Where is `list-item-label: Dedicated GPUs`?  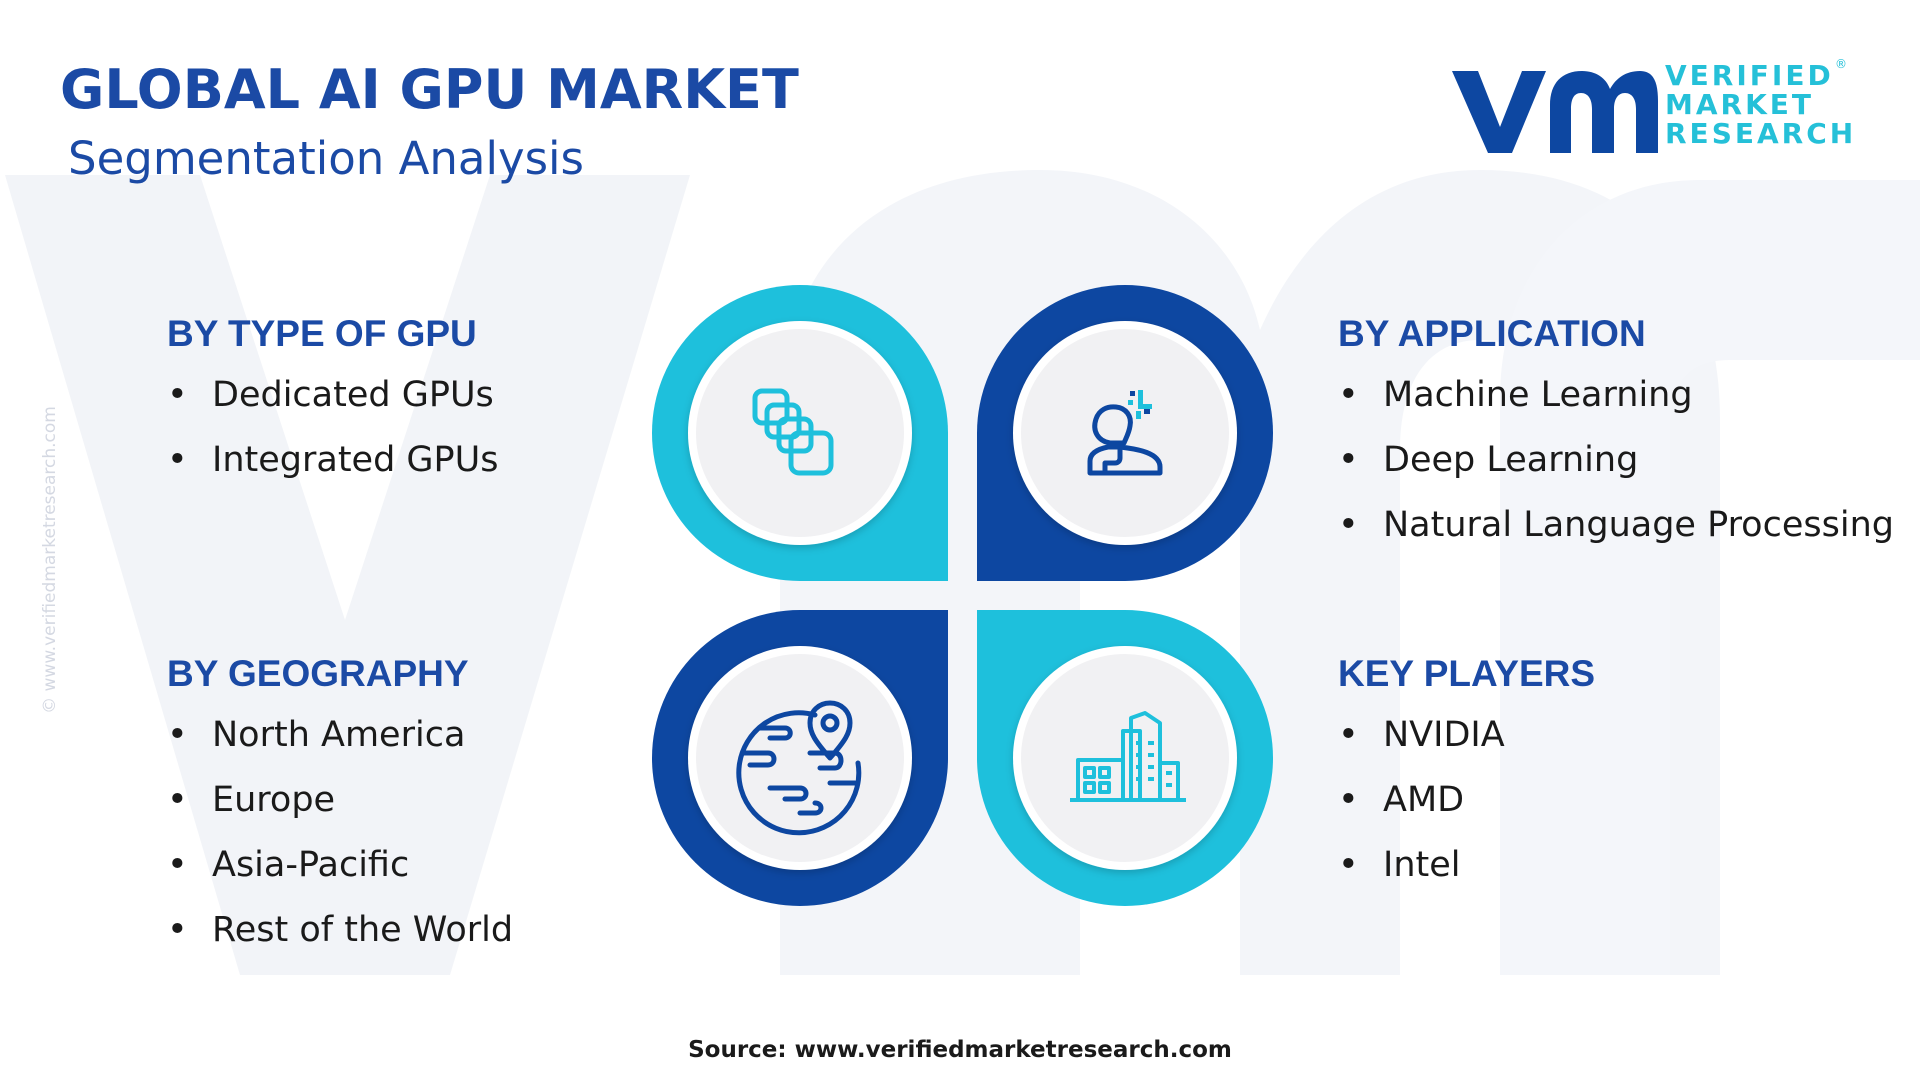 list-item-label: Dedicated GPUs is located at coordinates (353, 395).